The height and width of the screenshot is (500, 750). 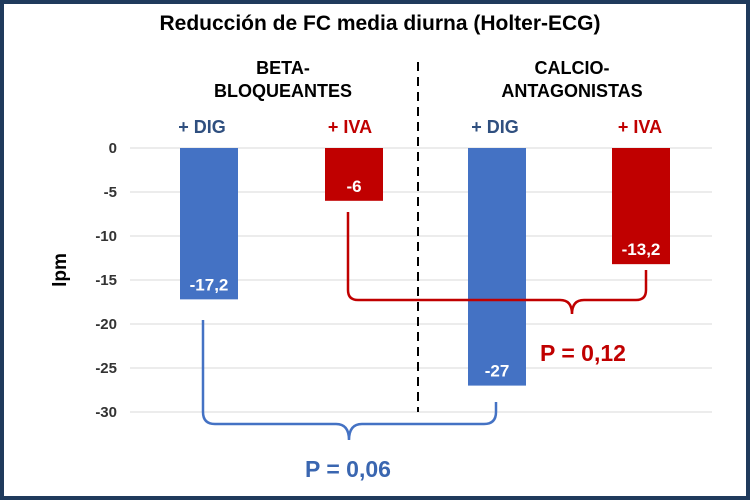 I want to click on y-tick-label: -5, so click(x=110, y=192).